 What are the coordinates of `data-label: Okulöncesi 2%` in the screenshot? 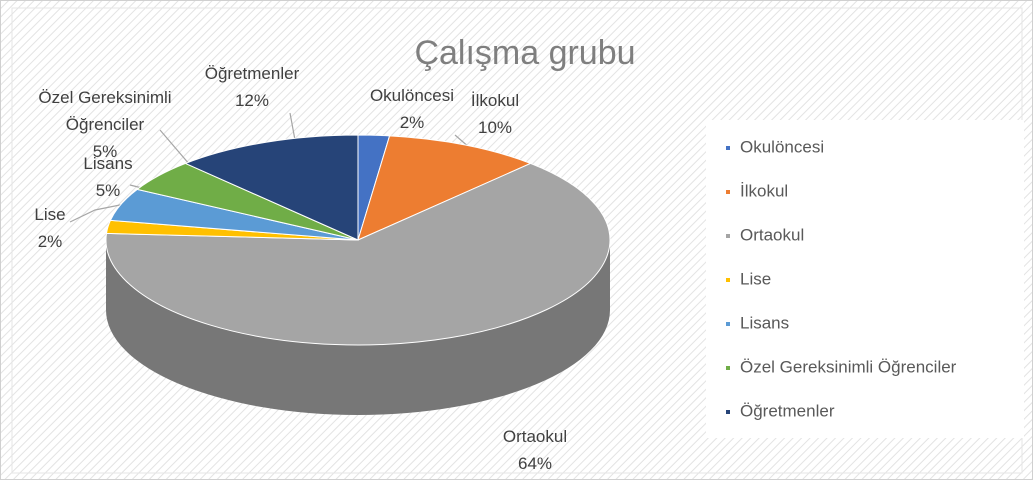 It's located at (412, 109).